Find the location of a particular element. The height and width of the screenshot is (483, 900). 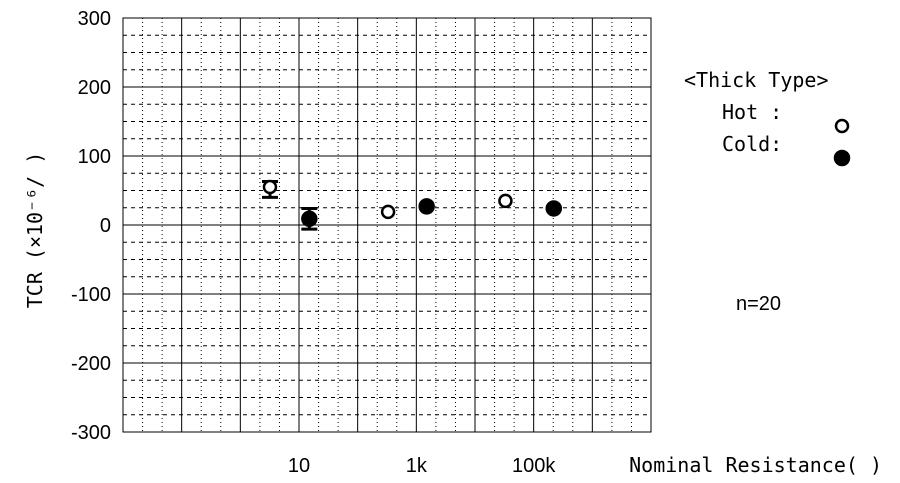

x-tick-labels: 10 1k 100k is located at coordinates (422, 466).